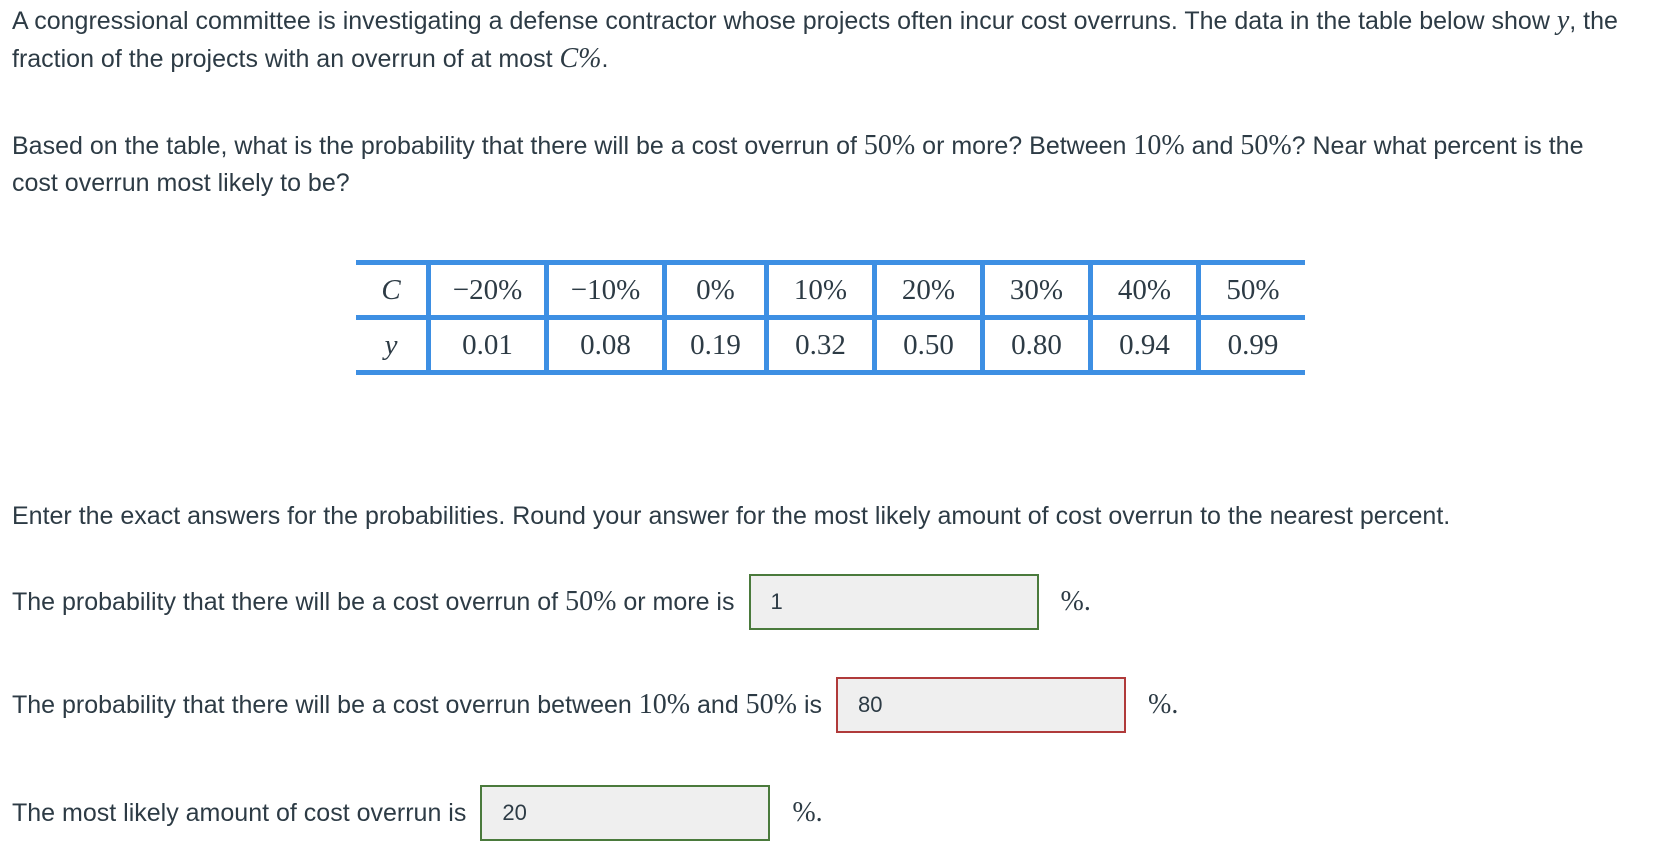 The image size is (1656, 854). Describe the element at coordinates (714, 345) in the screenshot. I see `table-cell: 0.19` at that location.